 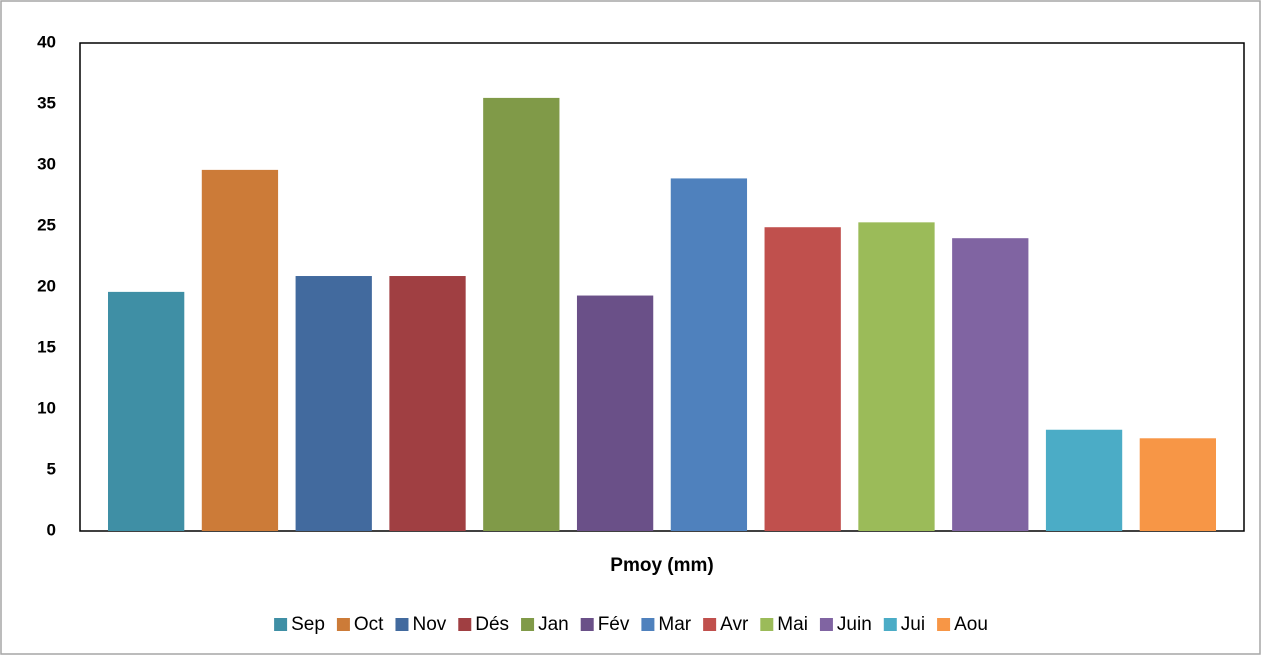 What do you see at coordinates (913, 624) in the screenshot?
I see `legend-label: Jui` at bounding box center [913, 624].